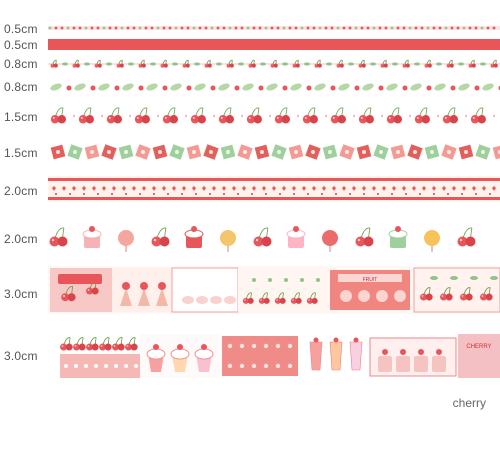 The width and height of the screenshot is (500, 462). I want to click on tape-6-diamond-pattern, so click(274, 153).